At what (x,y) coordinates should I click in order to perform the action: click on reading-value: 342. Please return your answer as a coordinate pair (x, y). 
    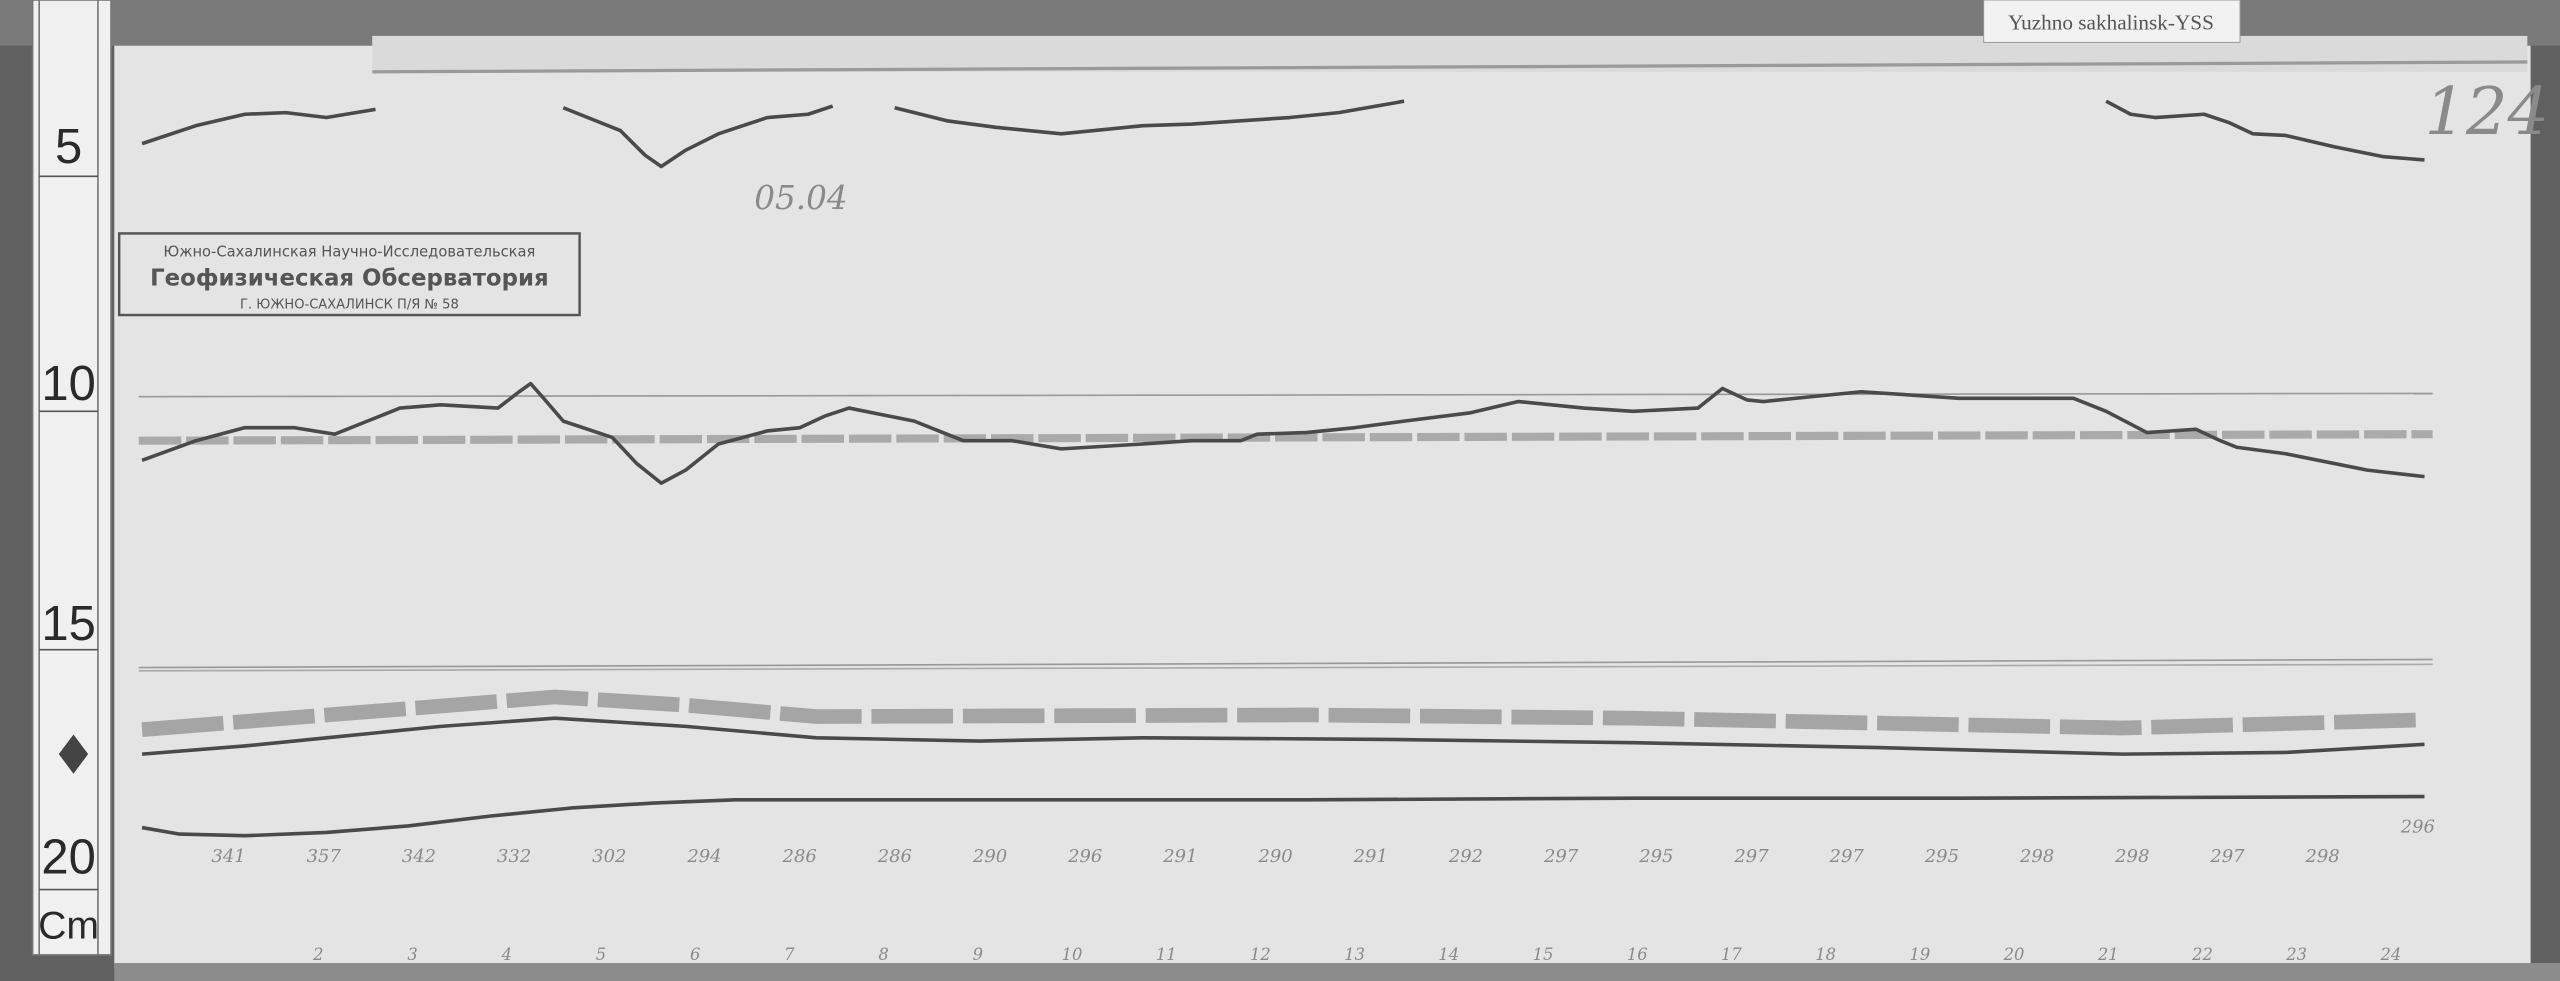
    Looking at the image, I should click on (419, 856).